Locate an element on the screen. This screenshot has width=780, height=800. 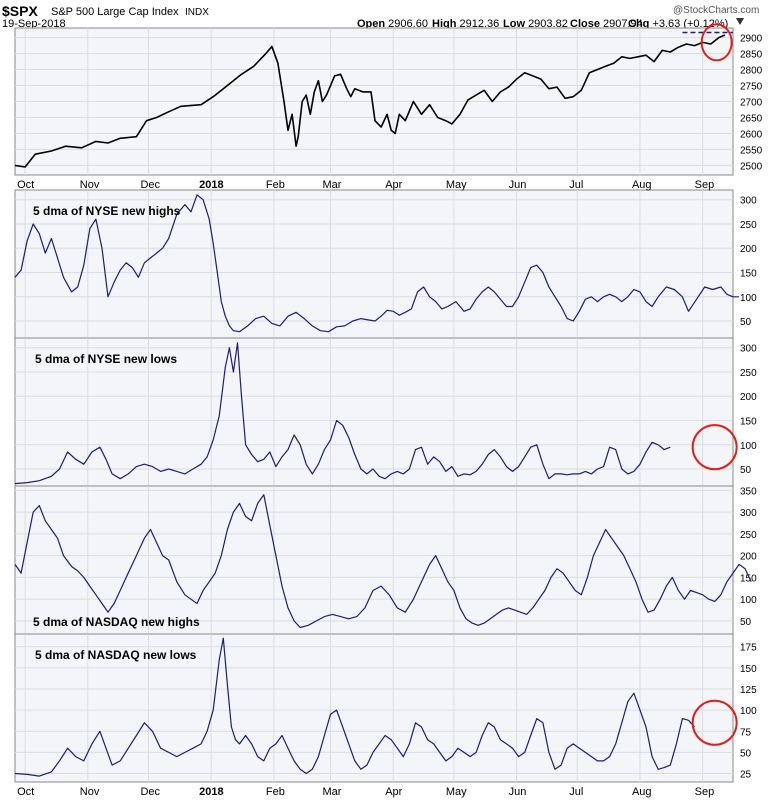
low-quote: Low 2903.82 is located at coordinates (535, 24).